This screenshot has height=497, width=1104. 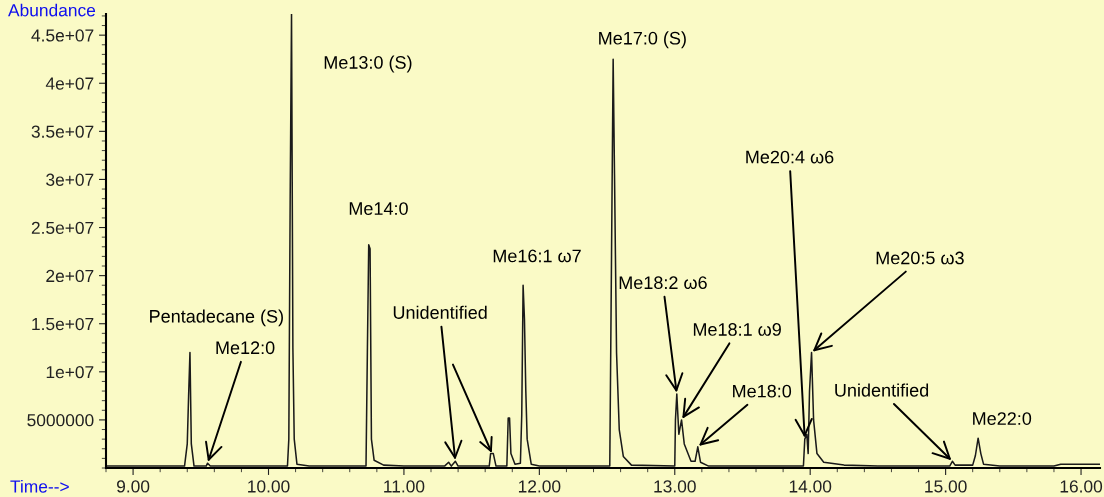 I want to click on x-tick-label: 16.00, so click(x=1081, y=486).